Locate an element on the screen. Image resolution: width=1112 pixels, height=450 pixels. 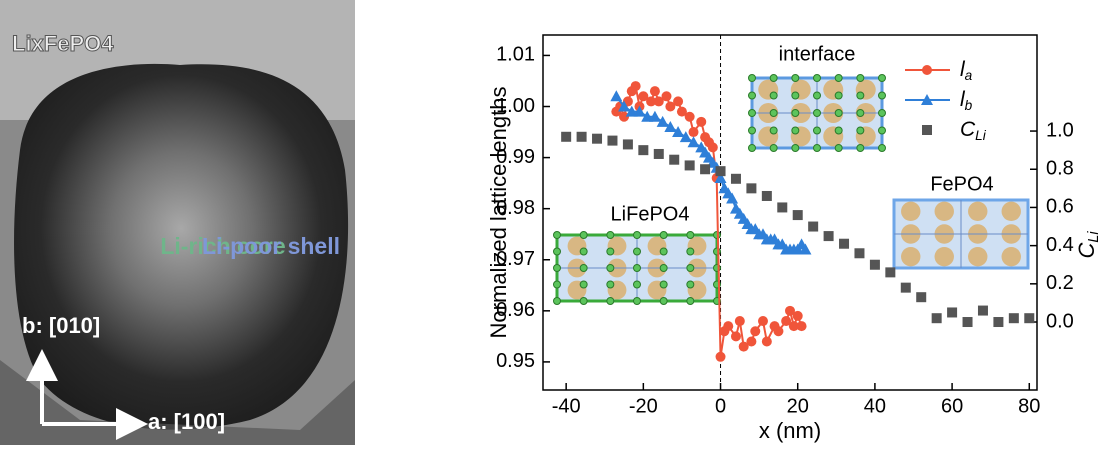
y-tick-label: 0.97 is located at coordinates (515, 259).